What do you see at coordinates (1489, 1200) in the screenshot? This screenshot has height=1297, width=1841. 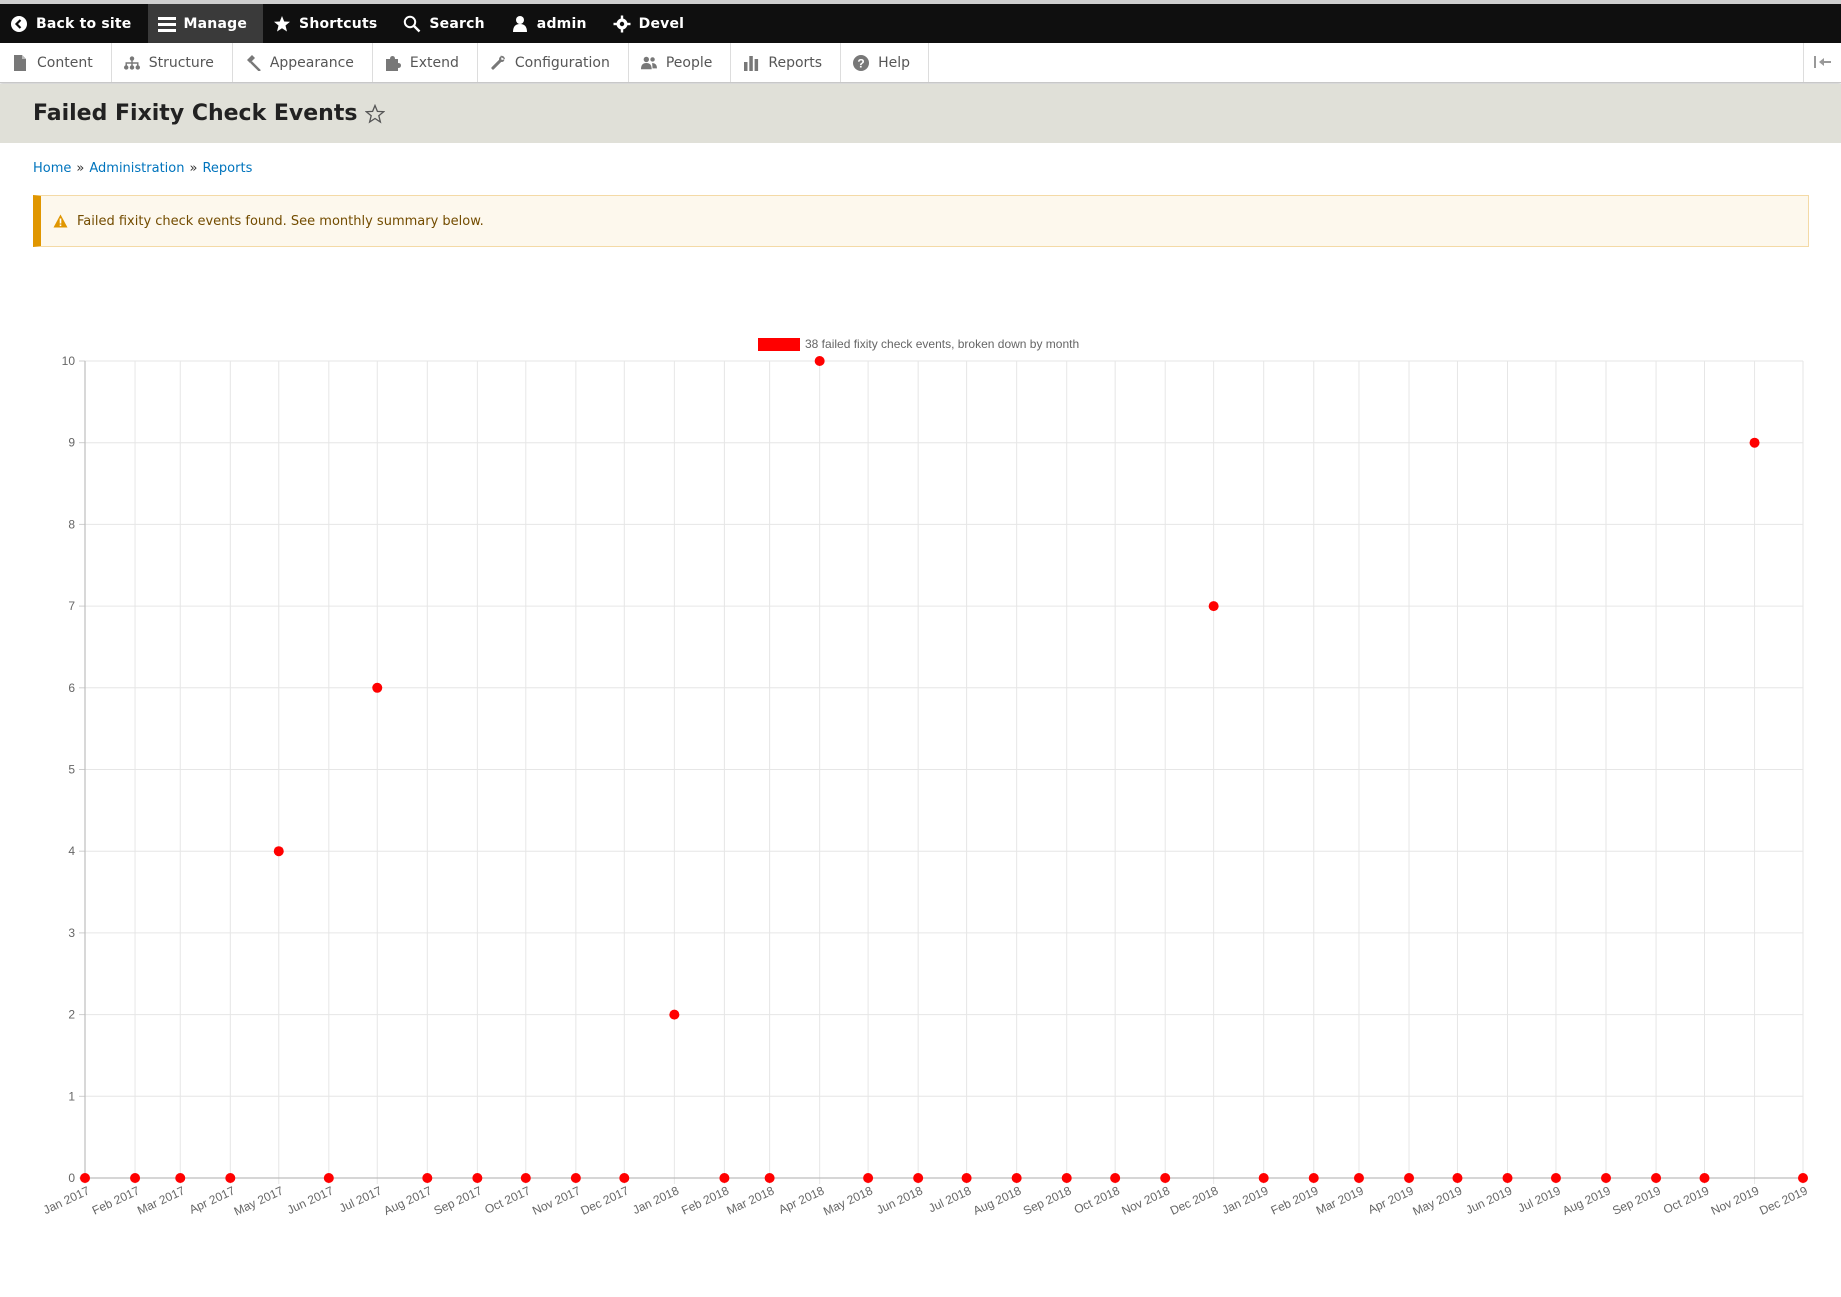 I see `x-tick-label: Jun 2019` at bounding box center [1489, 1200].